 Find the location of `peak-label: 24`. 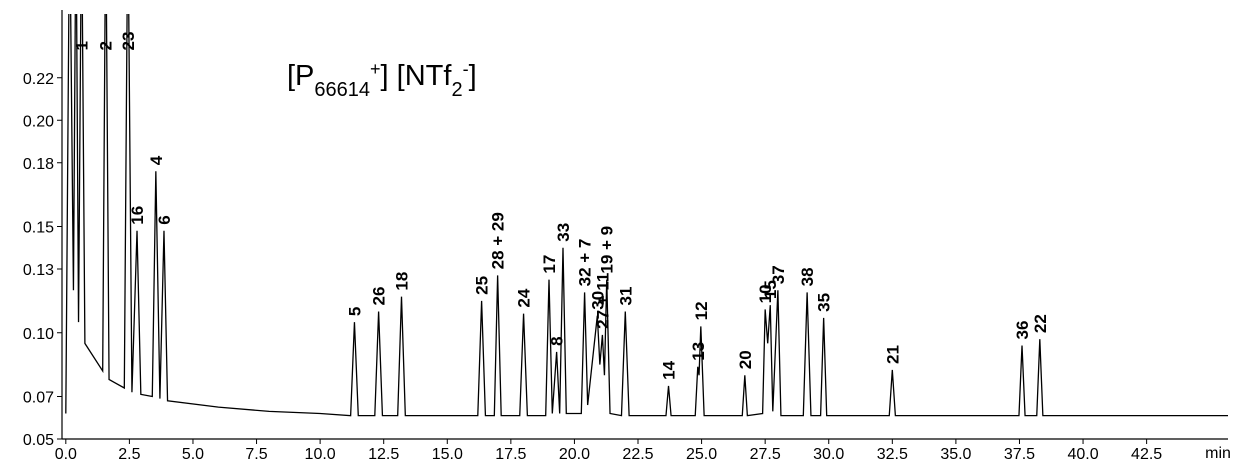

peak-label: 24 is located at coordinates (524, 297).